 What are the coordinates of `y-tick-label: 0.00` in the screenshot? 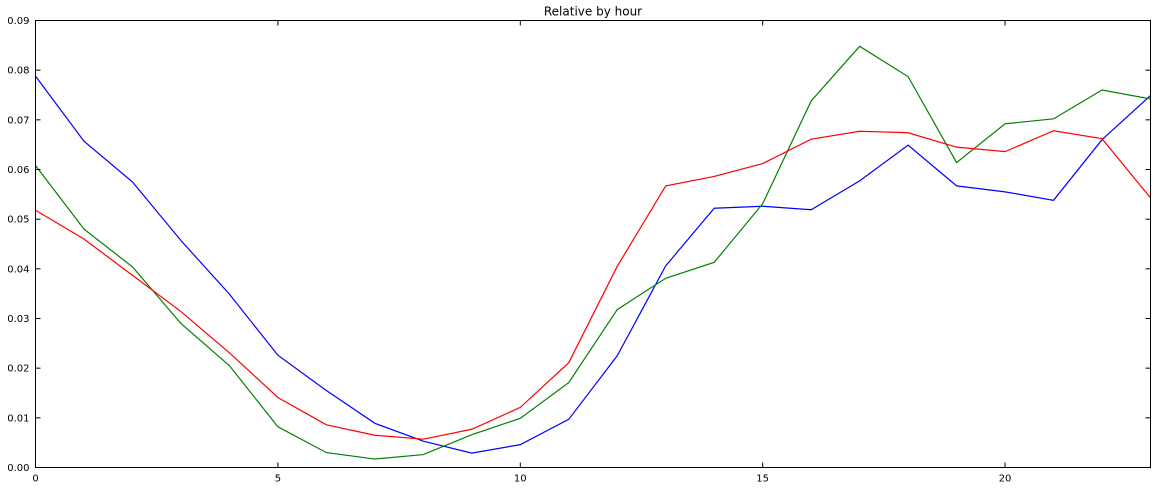 It's located at (18, 468).